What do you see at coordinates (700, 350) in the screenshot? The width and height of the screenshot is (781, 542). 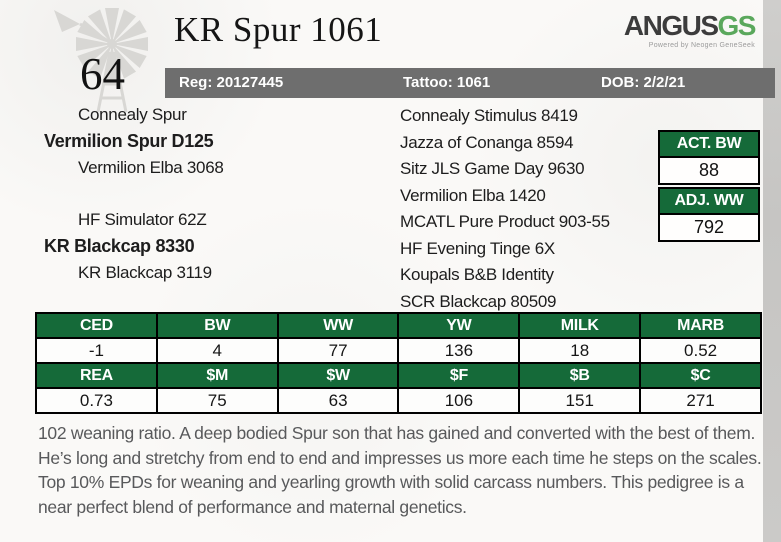 I see `epd-value-cell: 0.52` at bounding box center [700, 350].